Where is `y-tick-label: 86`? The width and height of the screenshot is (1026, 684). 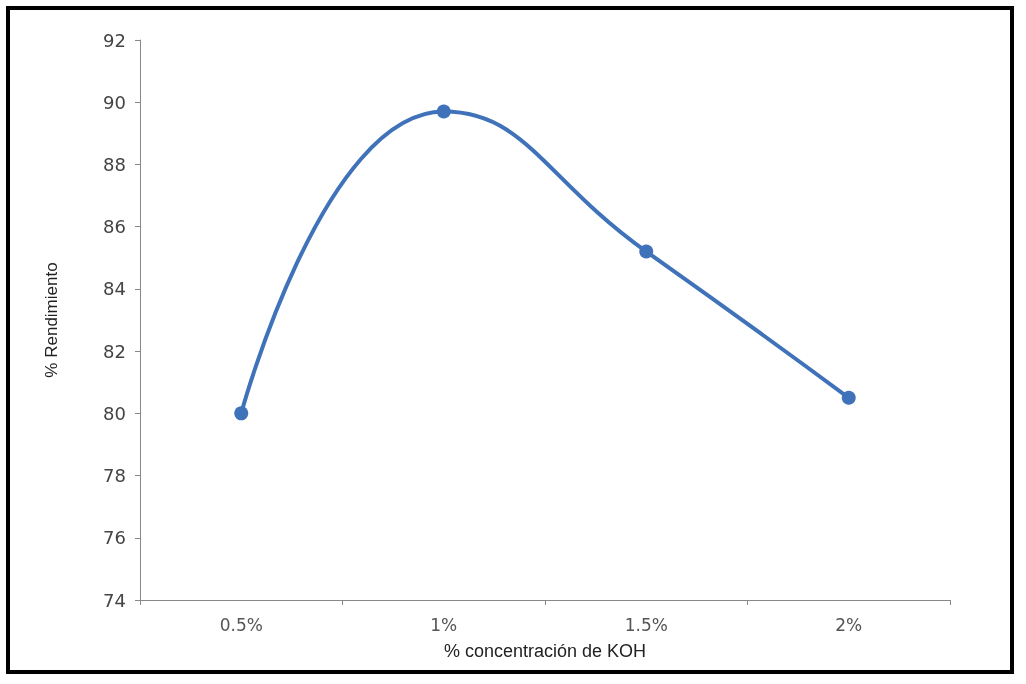
y-tick-label: 86 is located at coordinates (114, 227).